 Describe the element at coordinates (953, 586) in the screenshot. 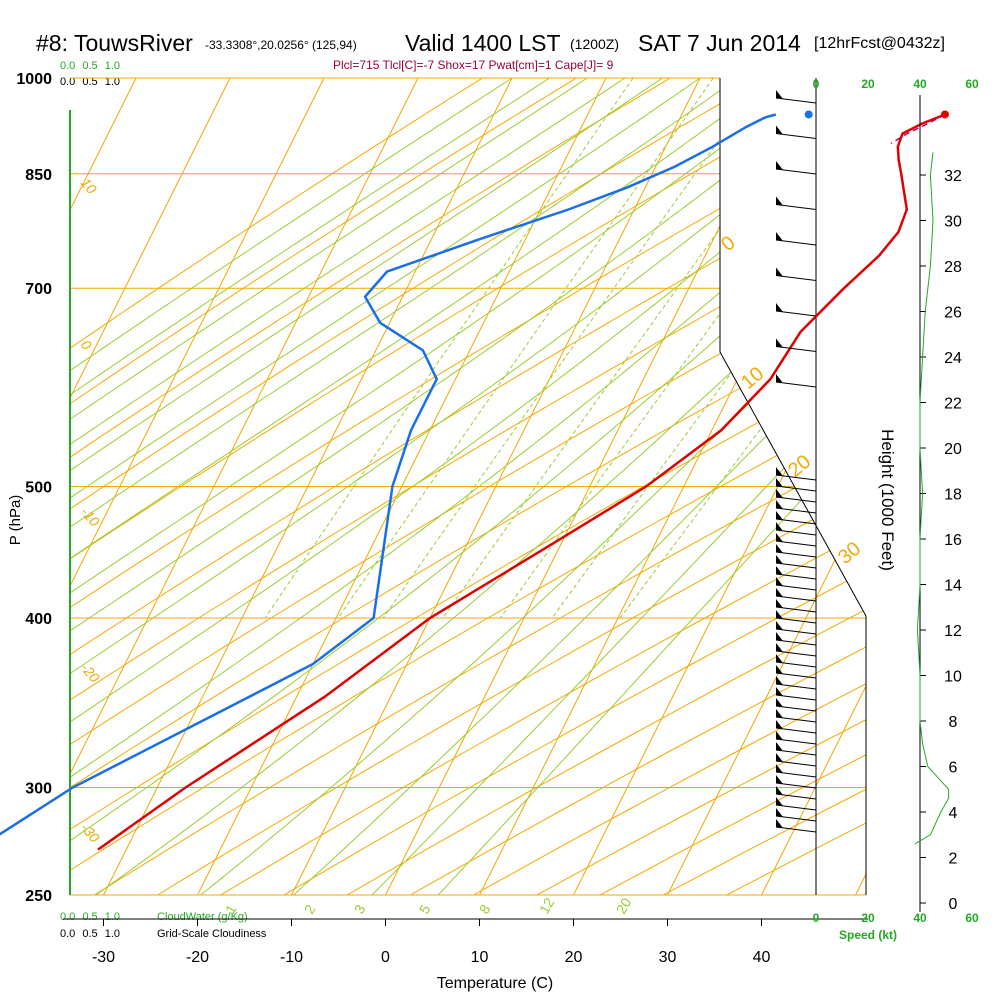

I see `height-tick-label: 14` at that location.